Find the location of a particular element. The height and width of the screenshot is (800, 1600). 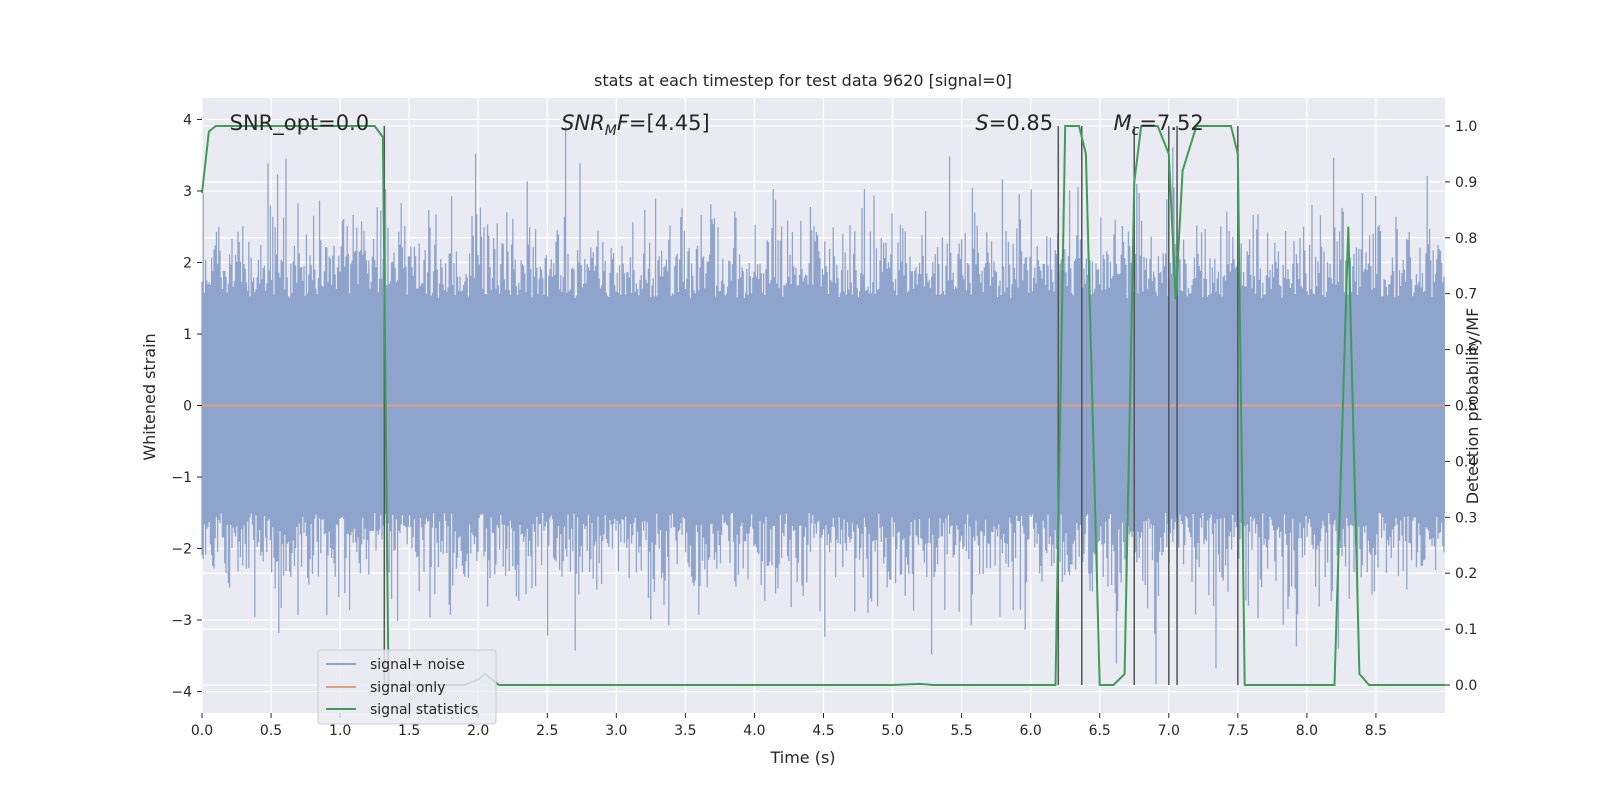

x-tick-label: 4.0 is located at coordinates (754, 731).